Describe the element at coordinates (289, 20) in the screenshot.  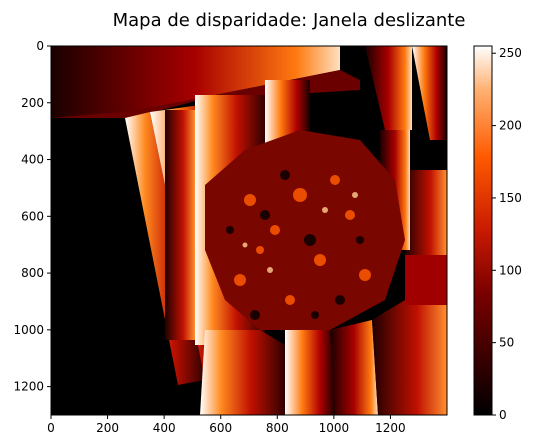
I see `chart-title: Mapa de disparidade: Janela deslizante` at that location.